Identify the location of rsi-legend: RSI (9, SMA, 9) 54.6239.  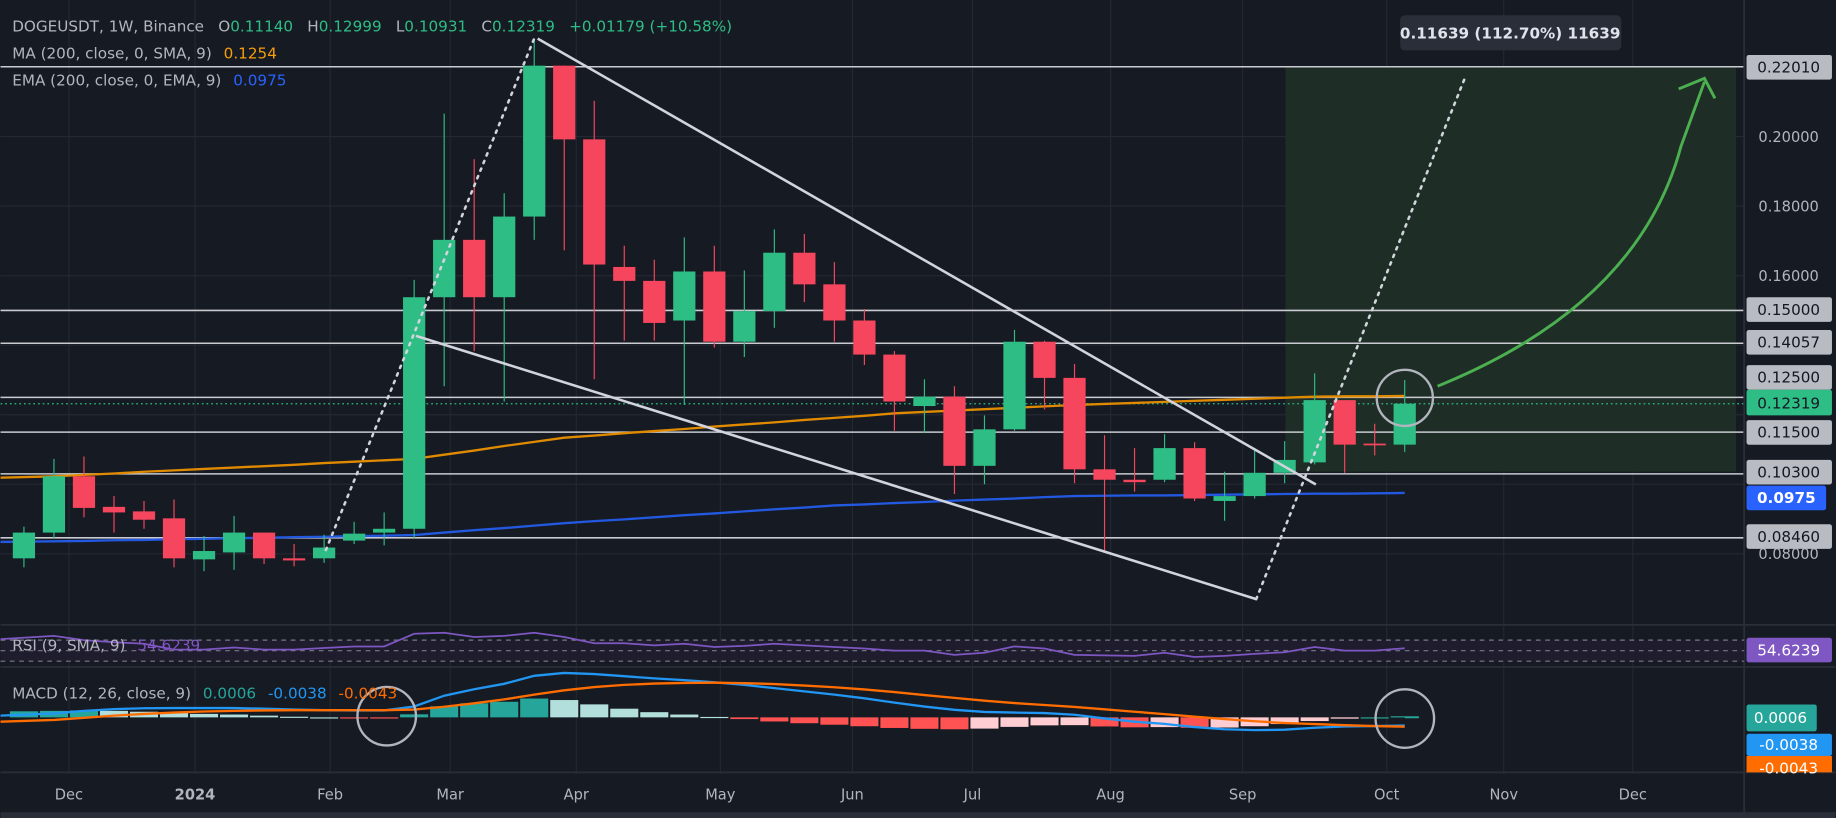
(106, 646).